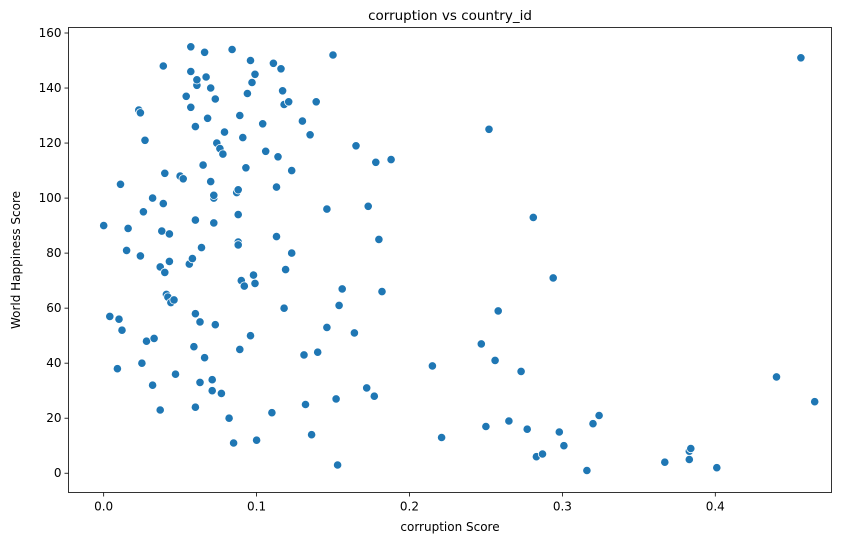  Describe the element at coordinates (103, 507) in the screenshot. I see `x-tick-label-0: 0.0` at that location.